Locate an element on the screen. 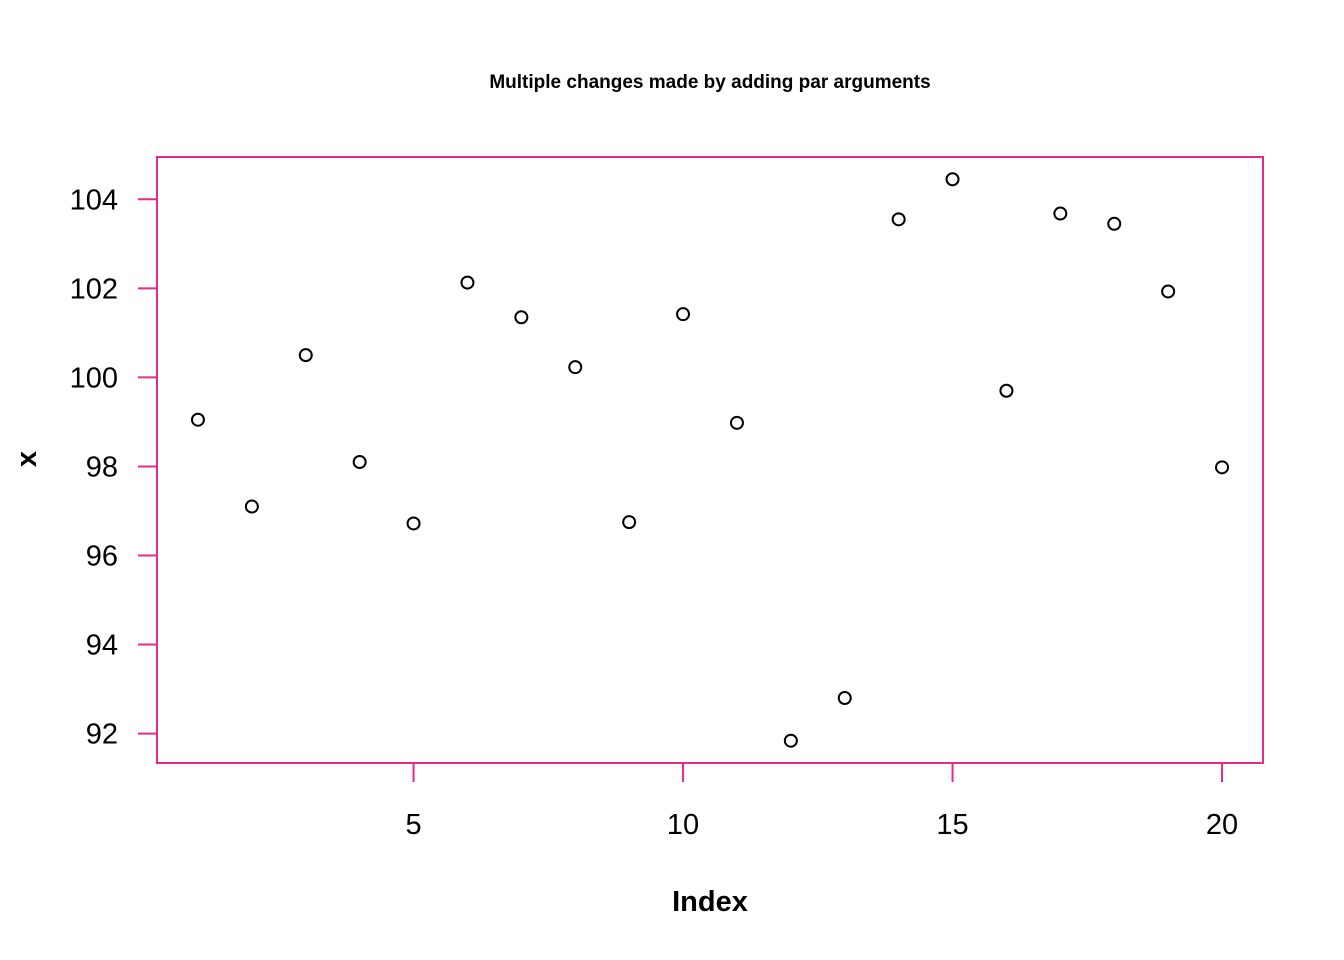  x-tick-label-10: 10 is located at coordinates (683, 825).